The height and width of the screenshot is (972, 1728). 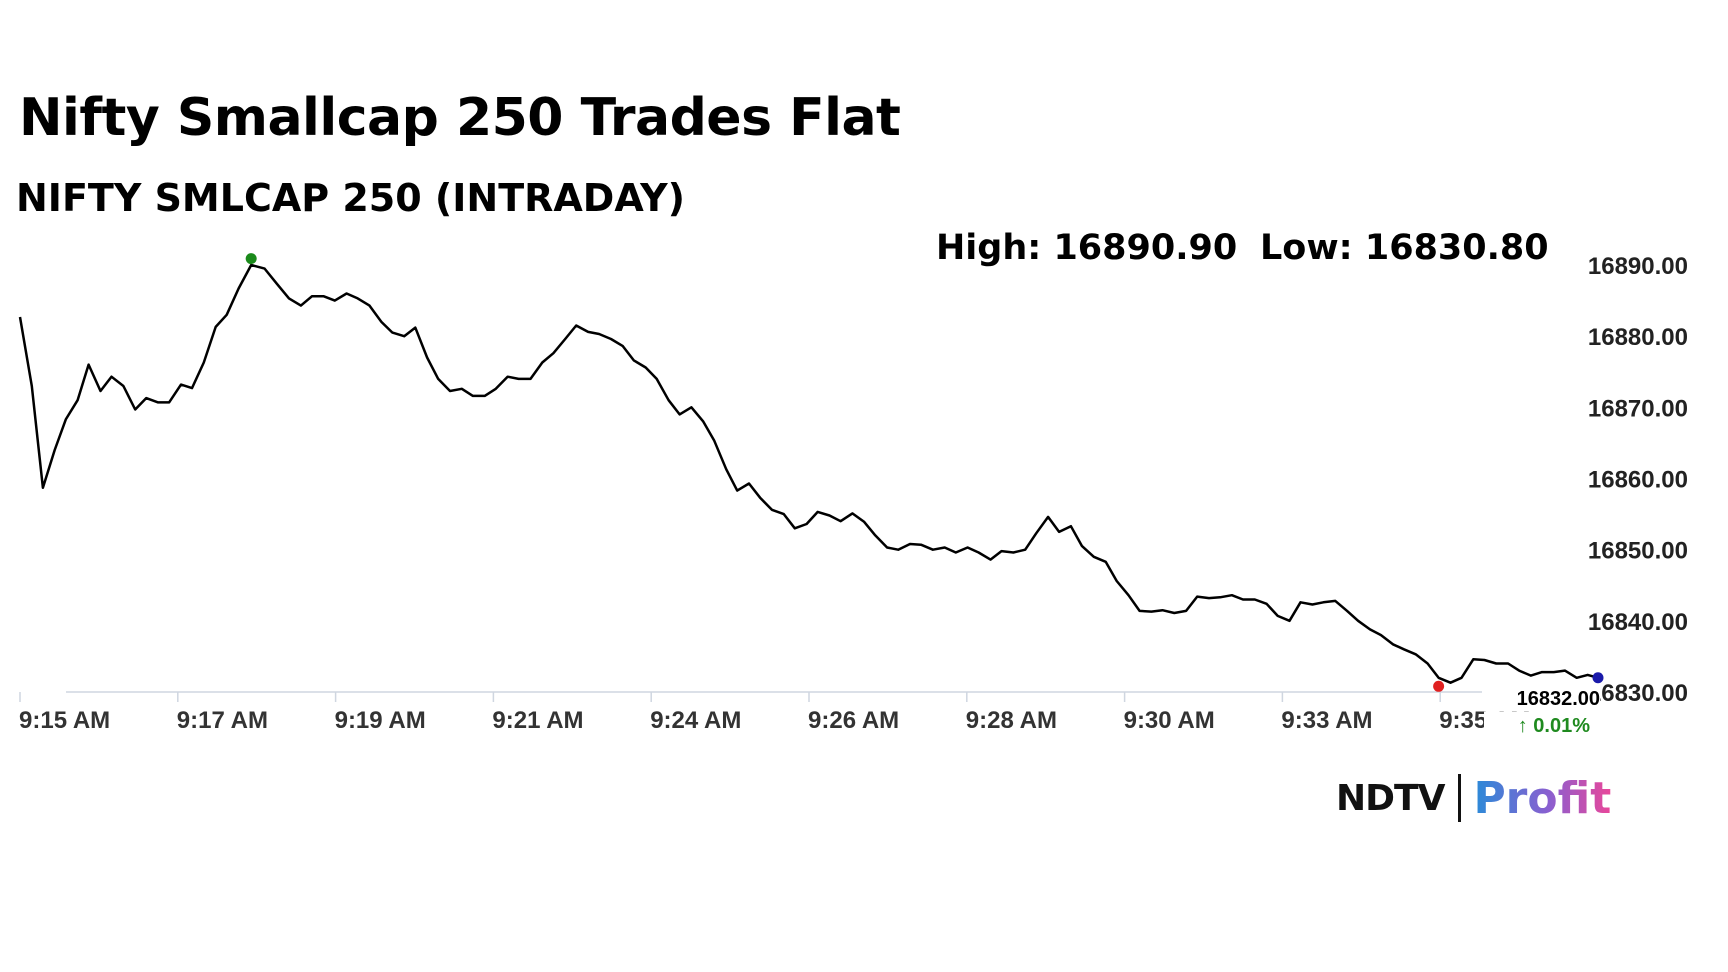 What do you see at coordinates (1169, 720) in the screenshot?
I see `x-tick-label: 9:30 AM` at bounding box center [1169, 720].